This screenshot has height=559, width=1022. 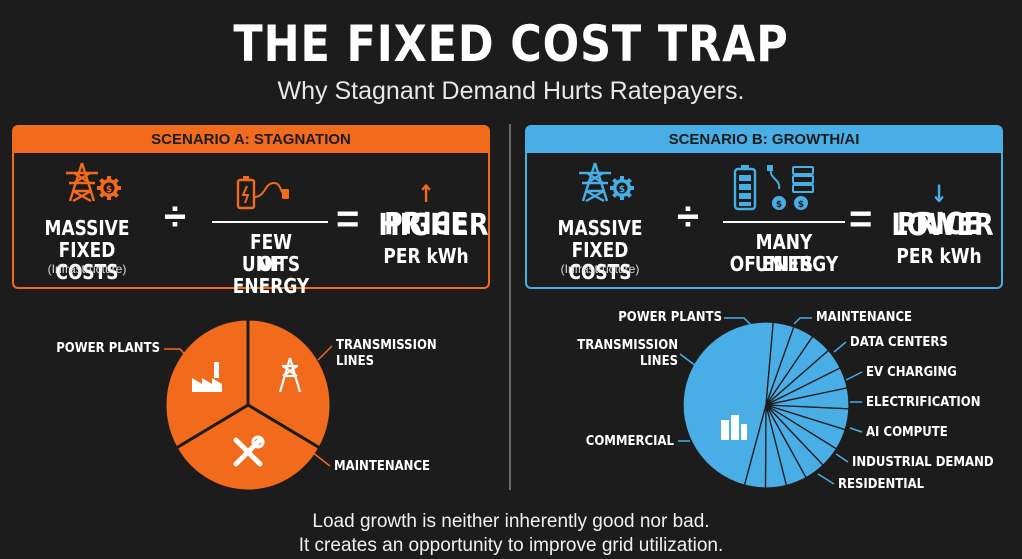 What do you see at coordinates (348, 219) in the screenshot?
I see `scenario-a-equals-sign: =` at bounding box center [348, 219].